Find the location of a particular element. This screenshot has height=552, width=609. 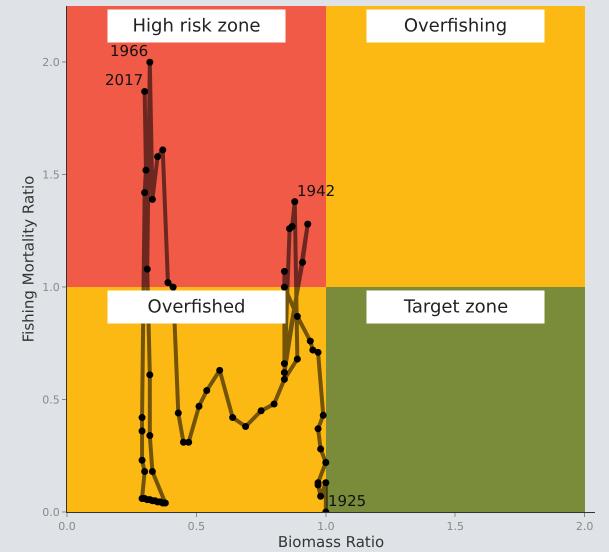

x-axis-title: Biomass Ratio is located at coordinates (331, 542).